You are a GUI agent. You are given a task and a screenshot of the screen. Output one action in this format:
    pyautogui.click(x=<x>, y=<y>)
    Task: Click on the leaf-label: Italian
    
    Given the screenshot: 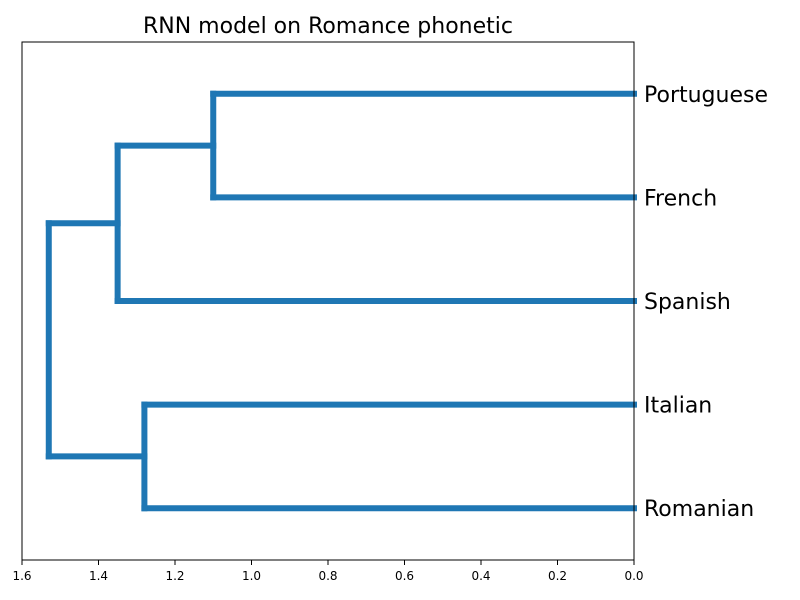 What is the action you would take?
    pyautogui.click(x=678, y=406)
    